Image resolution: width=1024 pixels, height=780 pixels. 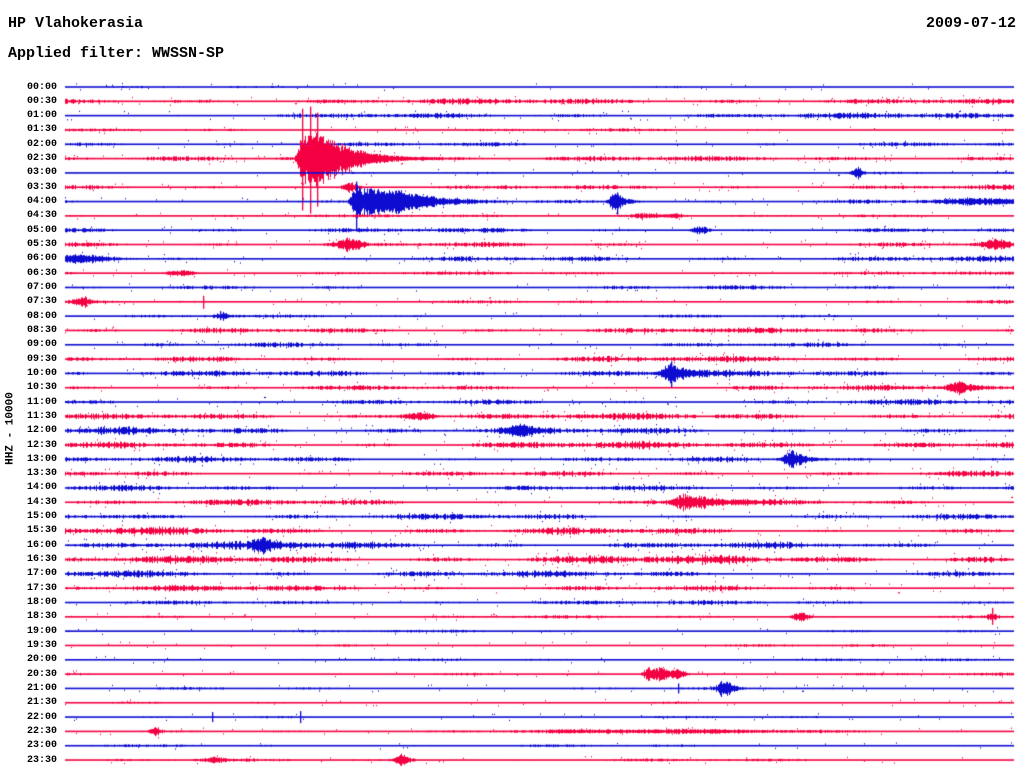 I want to click on time-label: 12:30, so click(x=41, y=445).